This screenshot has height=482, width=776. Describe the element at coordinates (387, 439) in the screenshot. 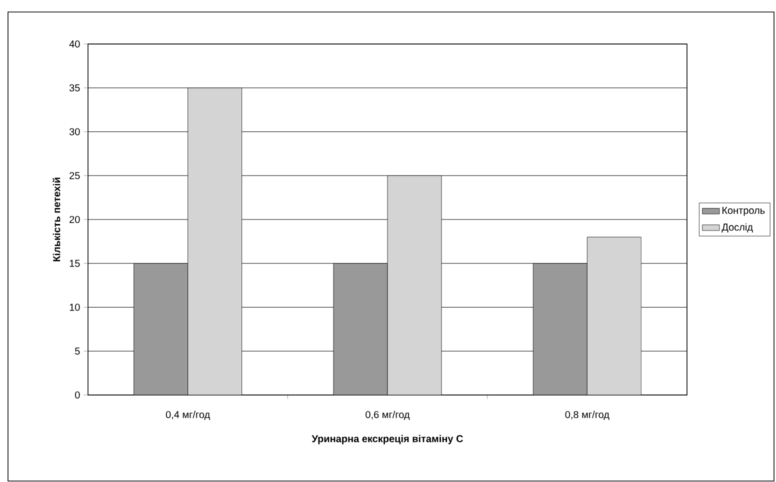

I see `x-axis-title: Уринарна екскреція вітаміну С` at that location.